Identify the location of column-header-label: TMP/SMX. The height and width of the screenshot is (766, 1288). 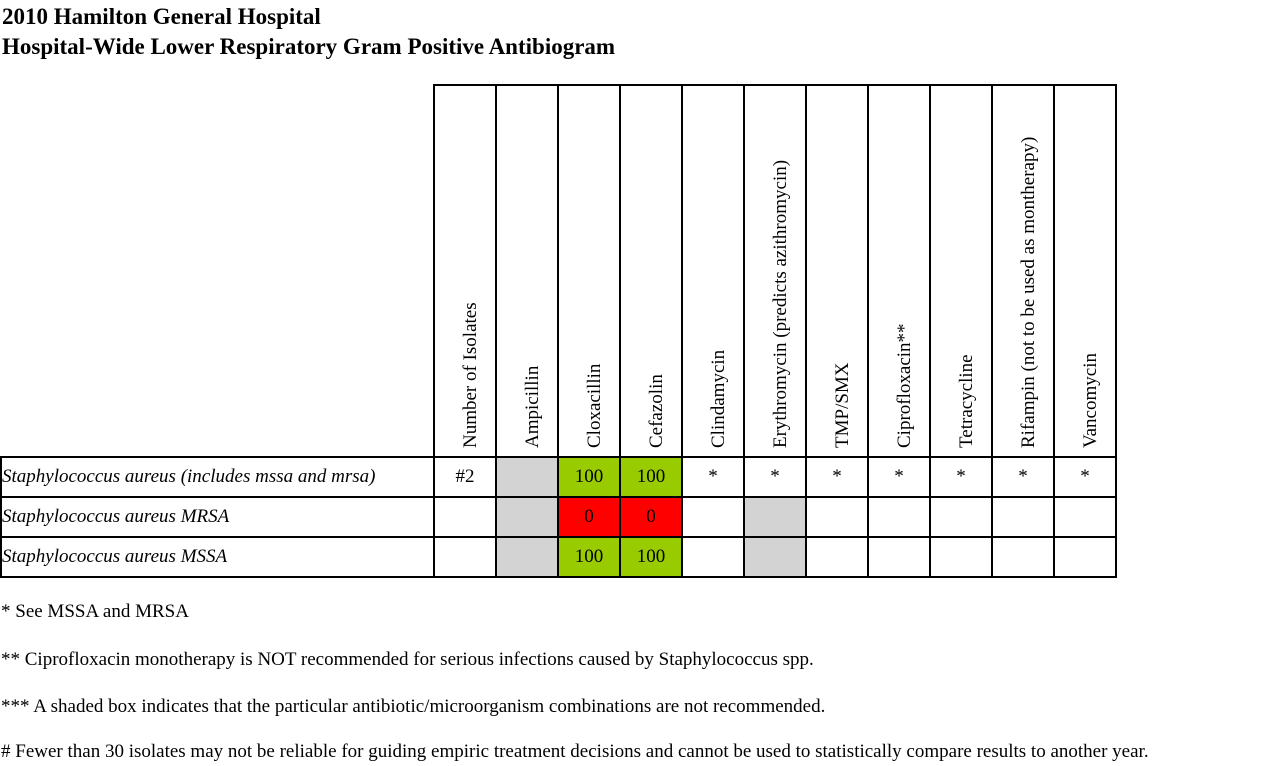
(842, 405).